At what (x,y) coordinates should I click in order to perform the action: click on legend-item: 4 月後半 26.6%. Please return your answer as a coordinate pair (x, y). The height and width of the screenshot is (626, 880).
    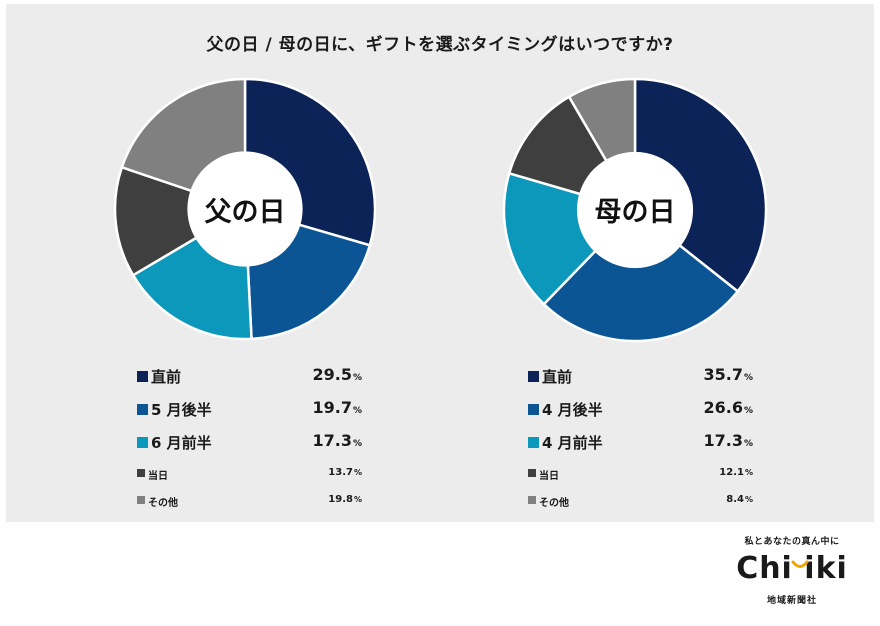
    Looking at the image, I should click on (640, 414).